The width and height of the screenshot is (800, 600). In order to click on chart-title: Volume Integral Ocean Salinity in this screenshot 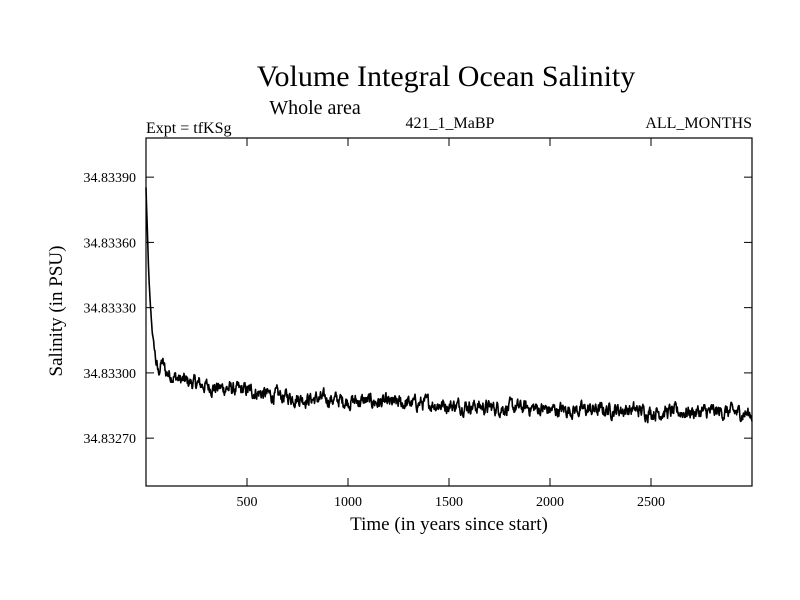, I will do `click(446, 76)`.